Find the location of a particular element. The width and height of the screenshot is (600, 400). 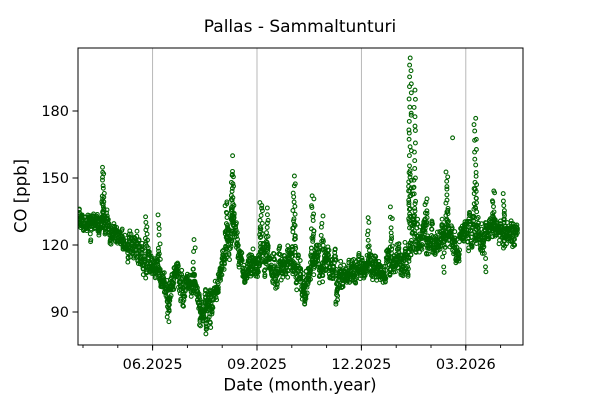

x-tick-label: 12.2025 is located at coordinates (361, 365).